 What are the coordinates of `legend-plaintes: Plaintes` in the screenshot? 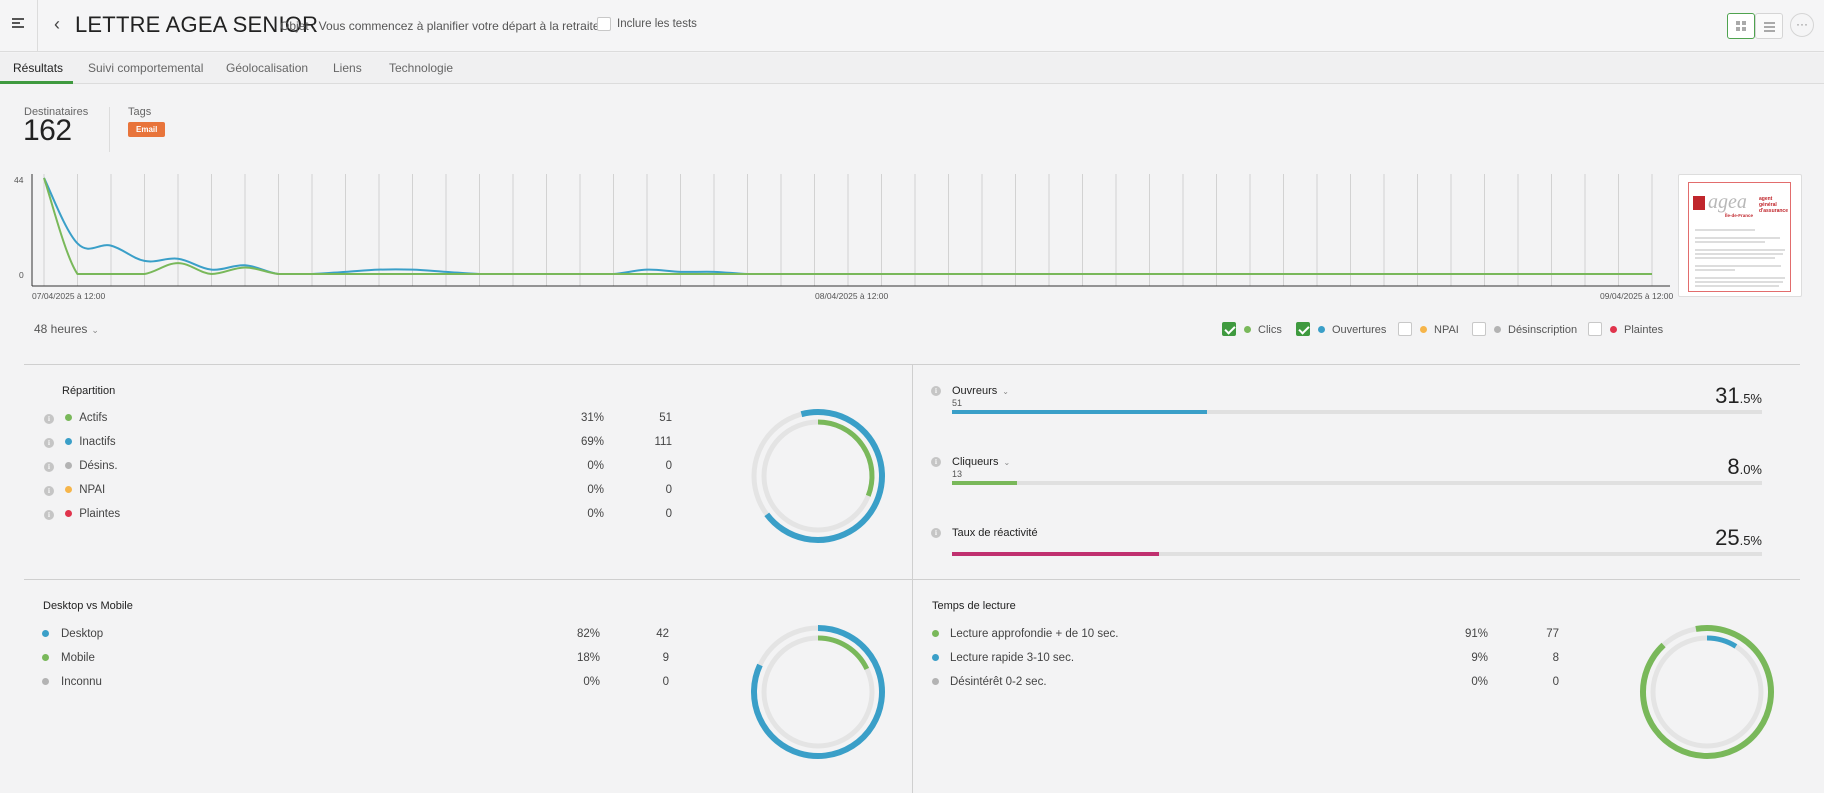 It's located at (1625, 329).